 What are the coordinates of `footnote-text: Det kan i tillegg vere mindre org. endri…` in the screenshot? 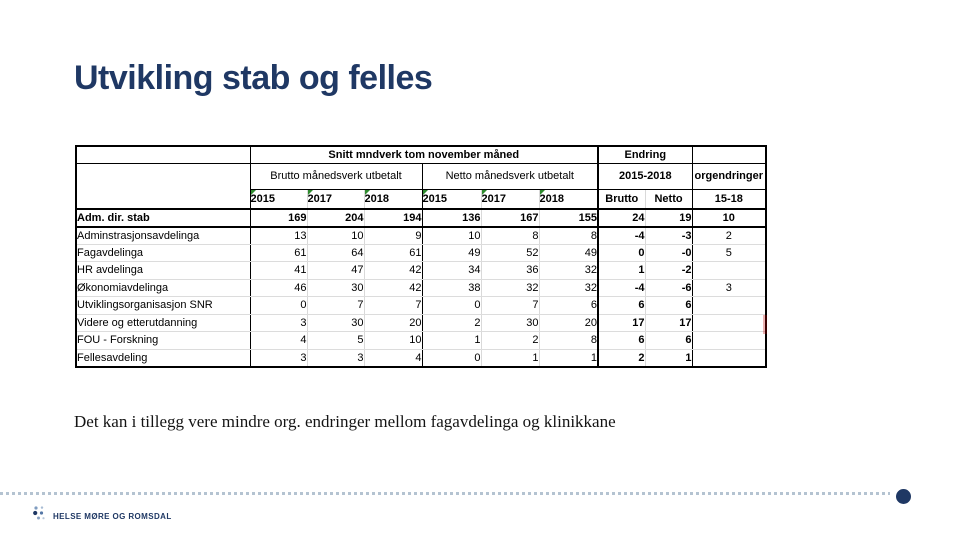 It's located at (345, 421).